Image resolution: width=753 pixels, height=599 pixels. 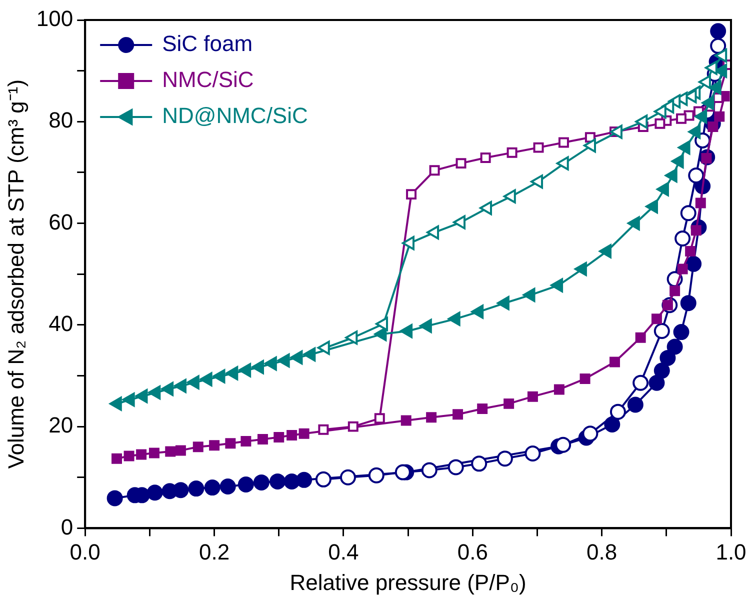 What do you see at coordinates (15, 274) in the screenshot?
I see `y-axis-title: Volume of N₂ adsorbed at STP (cm³ g⁻¹)` at bounding box center [15, 274].